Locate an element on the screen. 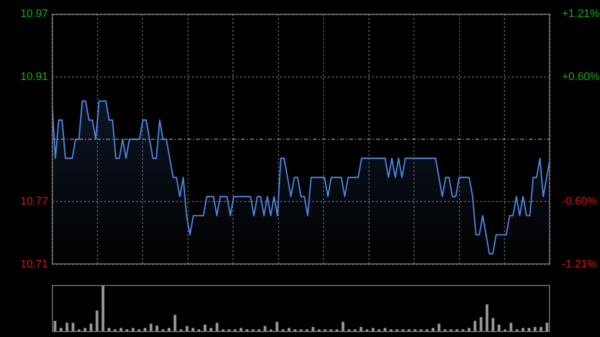 Image resolution: width=600 pixels, height=337 pixels. y2-tick-label: +0.60% is located at coordinates (581, 77).